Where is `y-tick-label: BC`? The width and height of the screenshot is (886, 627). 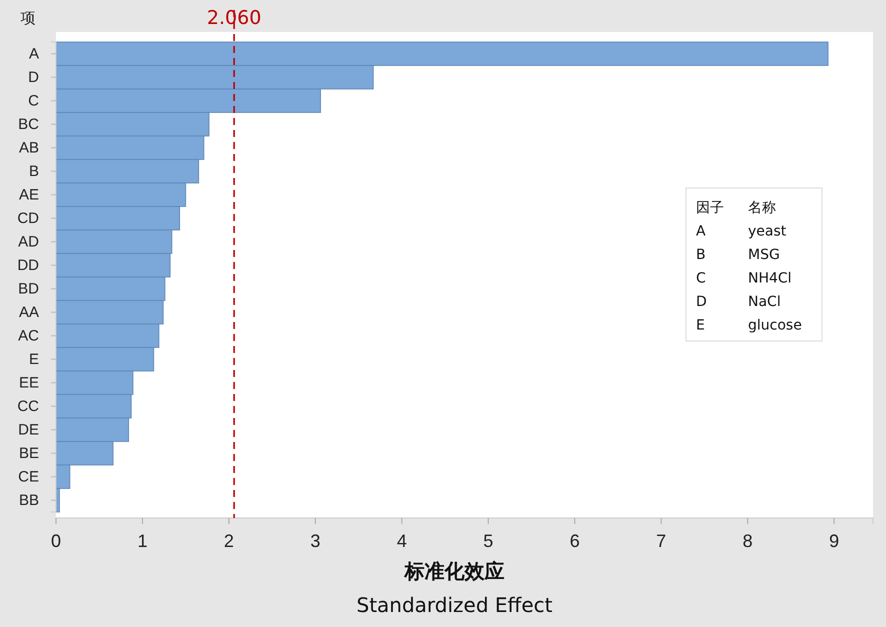 y-tick-label: BC is located at coordinates (29, 125).